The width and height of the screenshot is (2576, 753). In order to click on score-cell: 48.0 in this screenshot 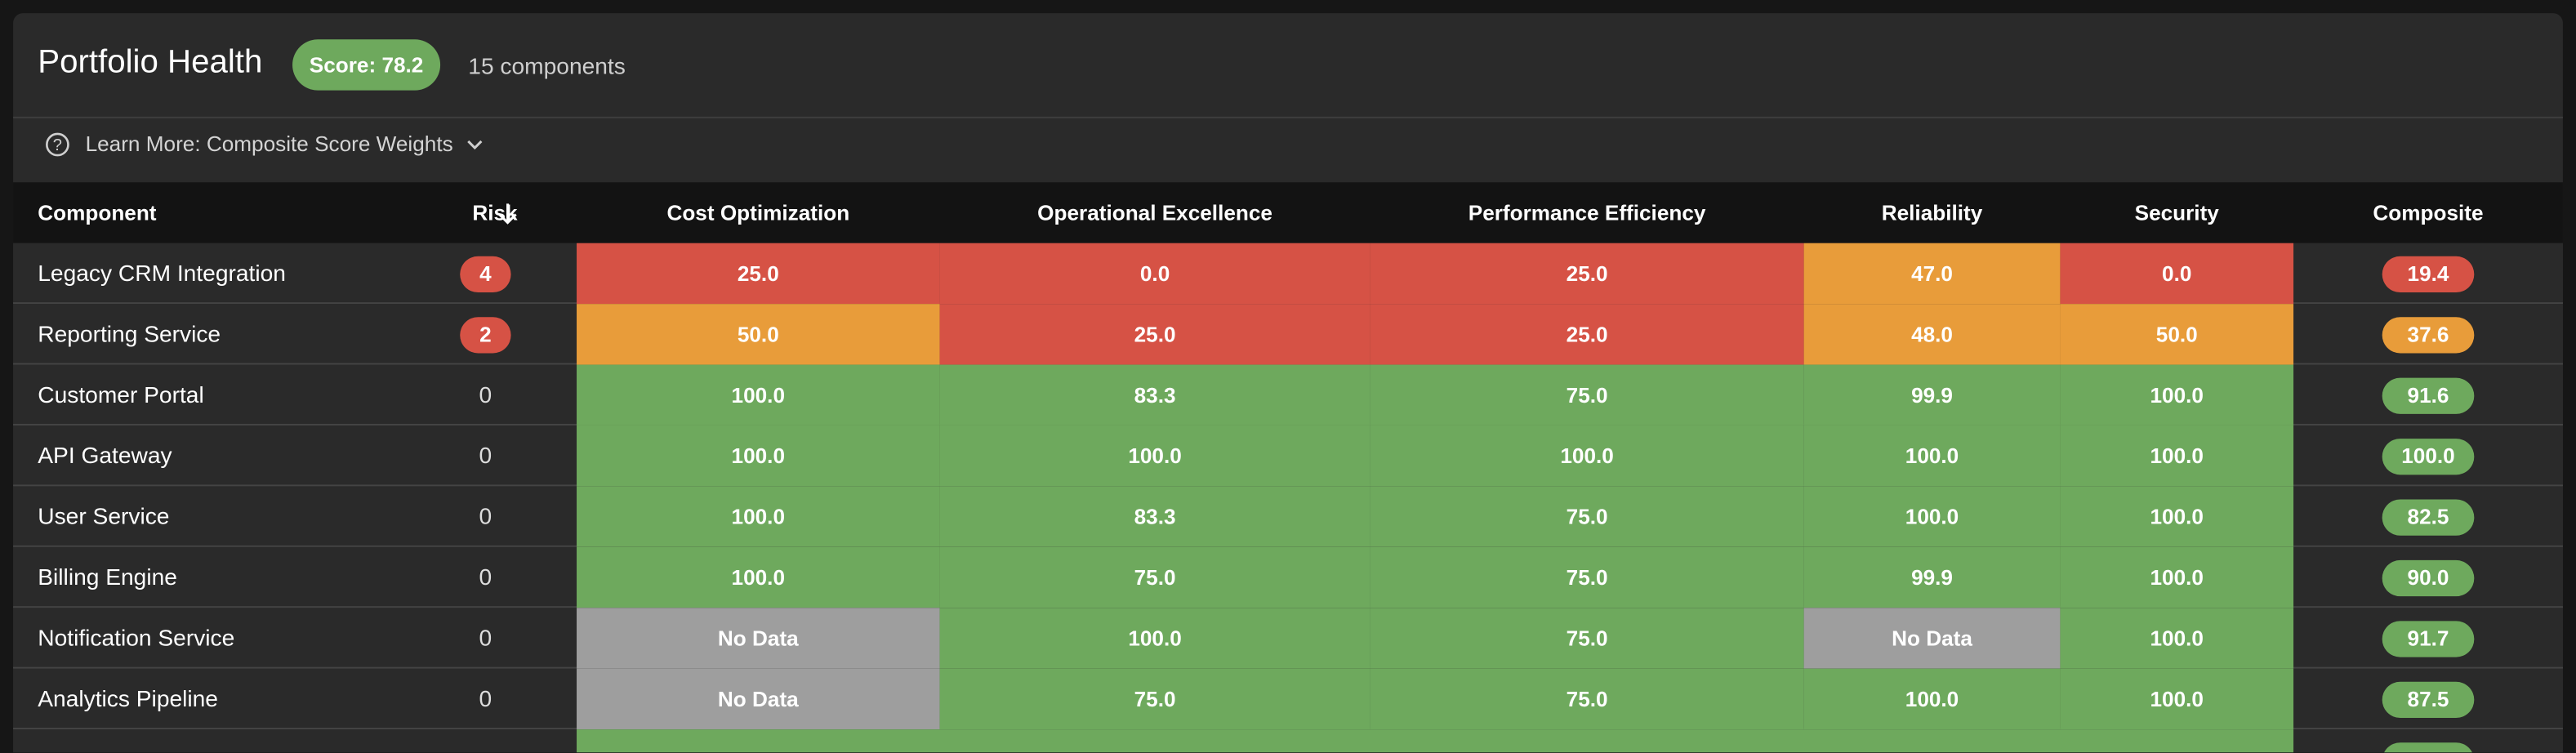, I will do `click(1932, 334)`.